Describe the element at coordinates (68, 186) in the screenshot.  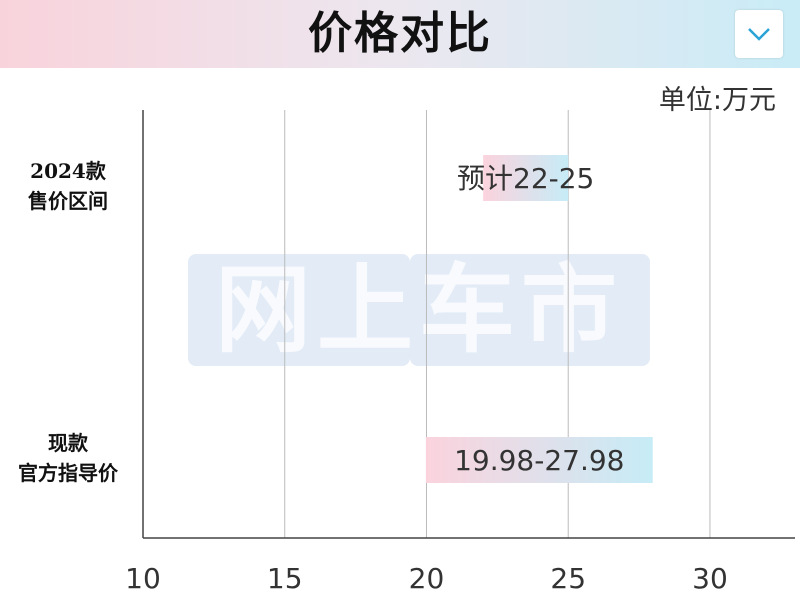
I see `row-label-2024: 2024款 售价区间` at that location.